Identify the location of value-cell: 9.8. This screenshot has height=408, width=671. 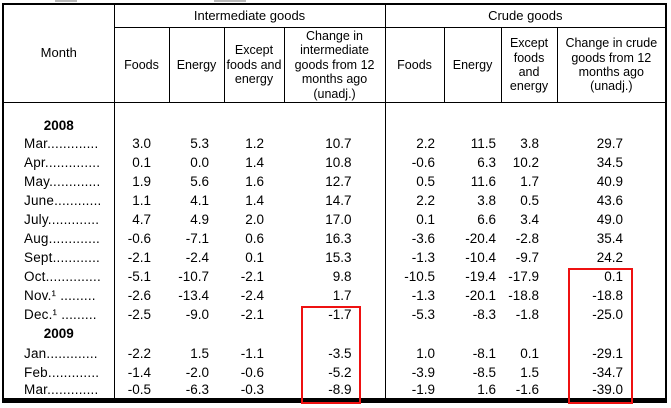
(335, 276).